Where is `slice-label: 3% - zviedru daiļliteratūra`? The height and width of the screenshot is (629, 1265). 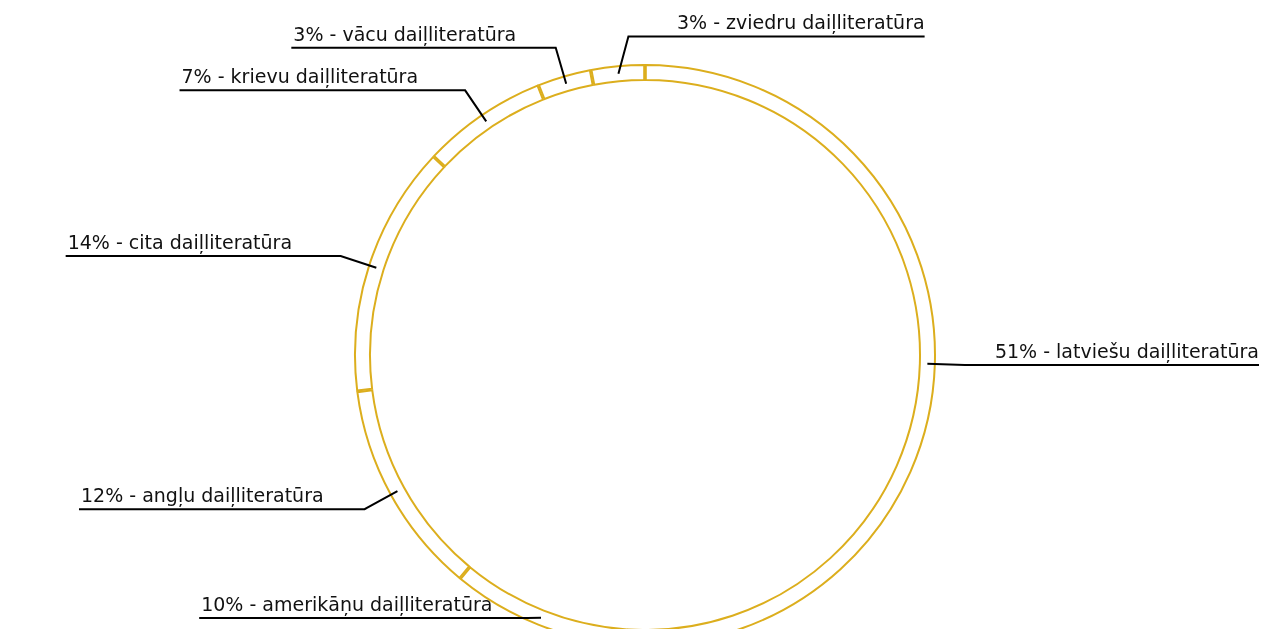
slice-label: 3% - zviedru daiļliteratūra is located at coordinates (801, 23).